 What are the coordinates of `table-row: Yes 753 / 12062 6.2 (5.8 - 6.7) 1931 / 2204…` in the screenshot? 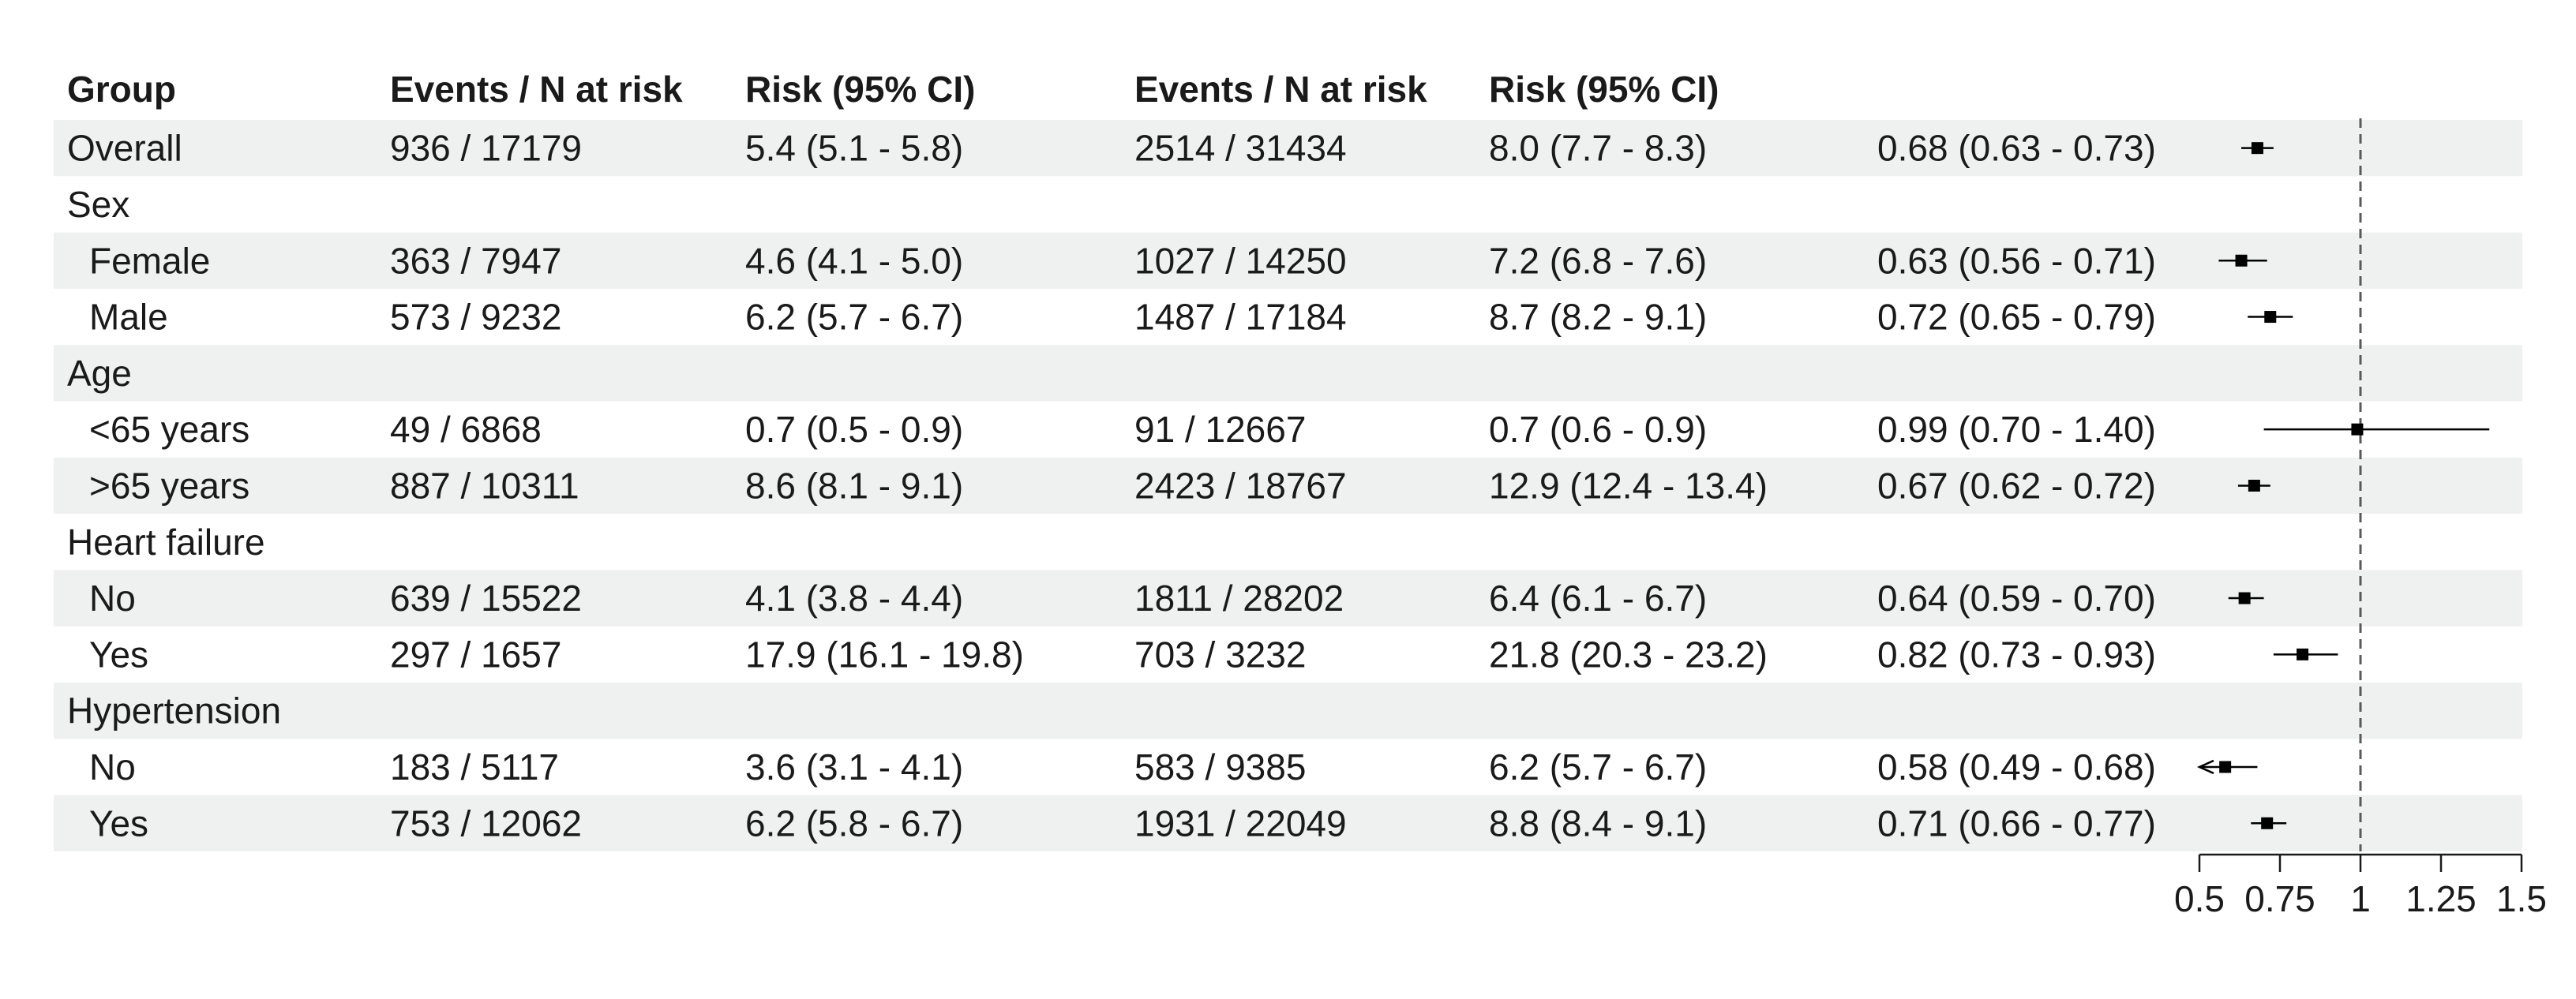 It's located at (1122, 823).